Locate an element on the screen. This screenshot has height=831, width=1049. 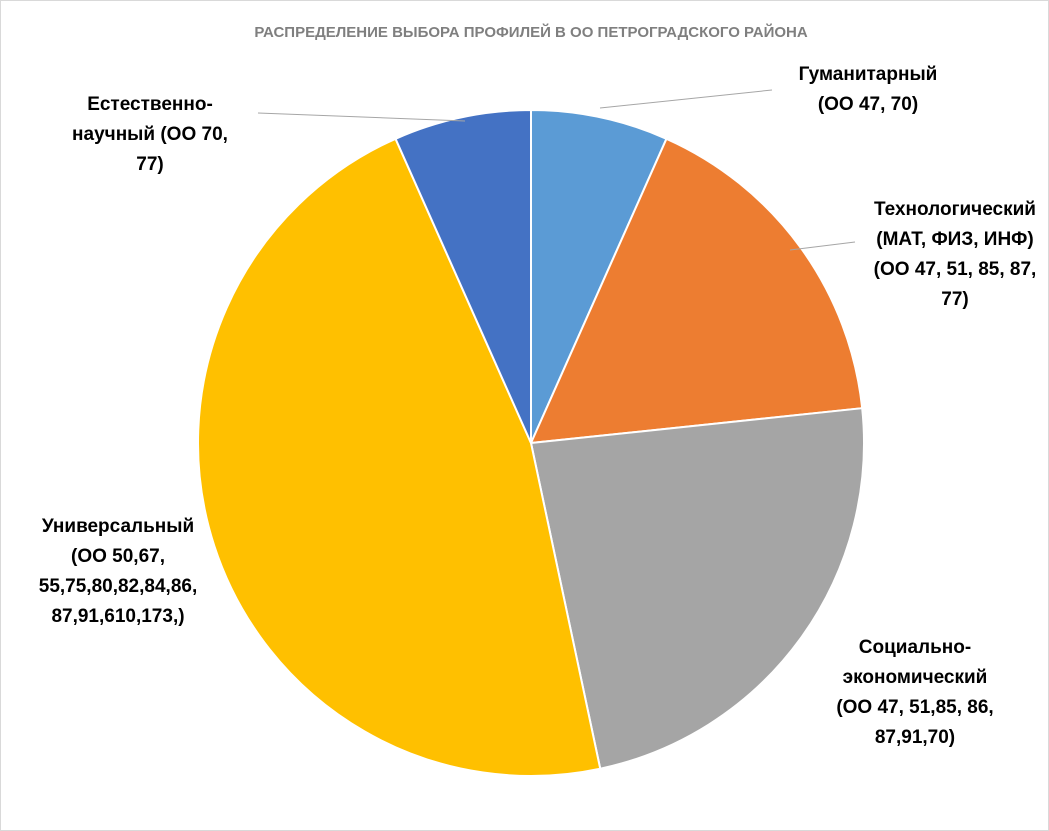
label-line: (ОО 50,67, is located at coordinates (118, 556).